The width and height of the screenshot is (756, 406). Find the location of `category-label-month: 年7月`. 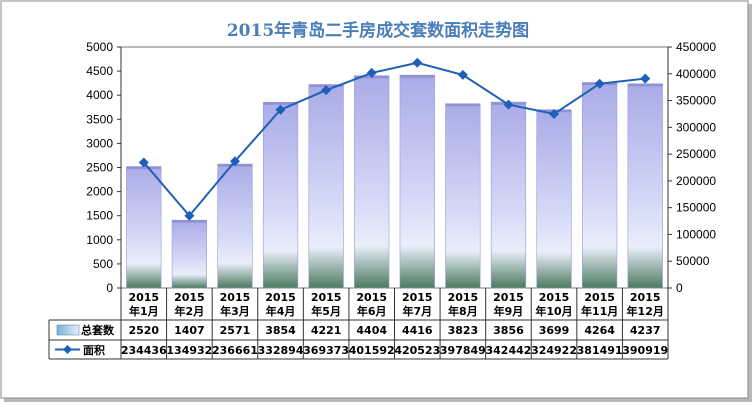

category-label-month: 年7月 is located at coordinates (417, 311).